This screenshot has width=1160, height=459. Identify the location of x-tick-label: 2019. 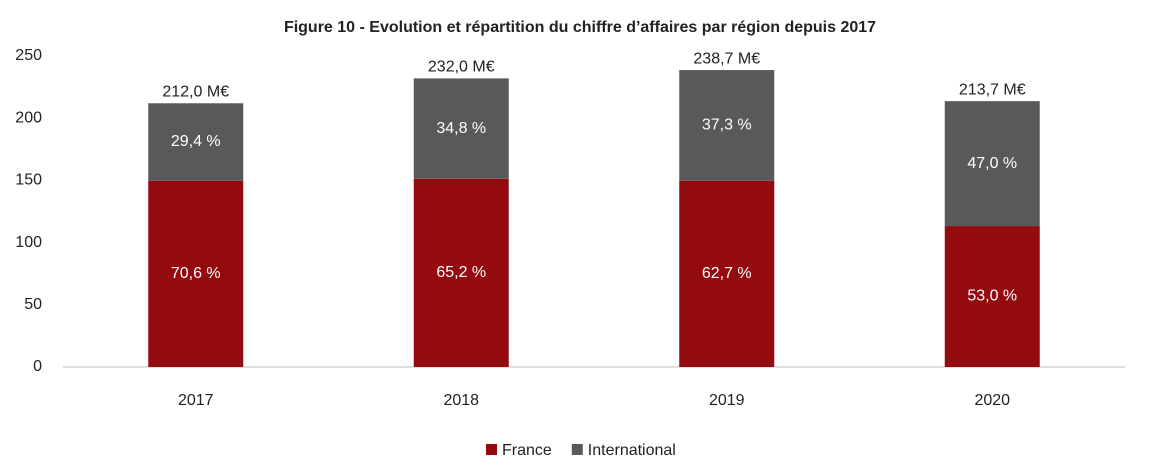
(727, 400).